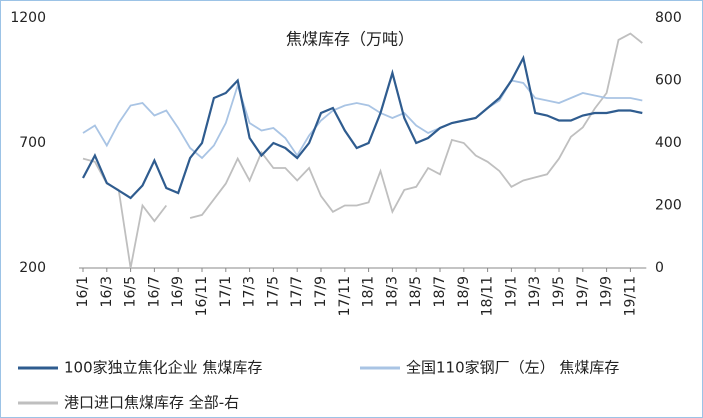 This screenshot has width=703, height=418. What do you see at coordinates (440, 291) in the screenshot?
I see `x-tick-label: 18/7` at bounding box center [440, 291].